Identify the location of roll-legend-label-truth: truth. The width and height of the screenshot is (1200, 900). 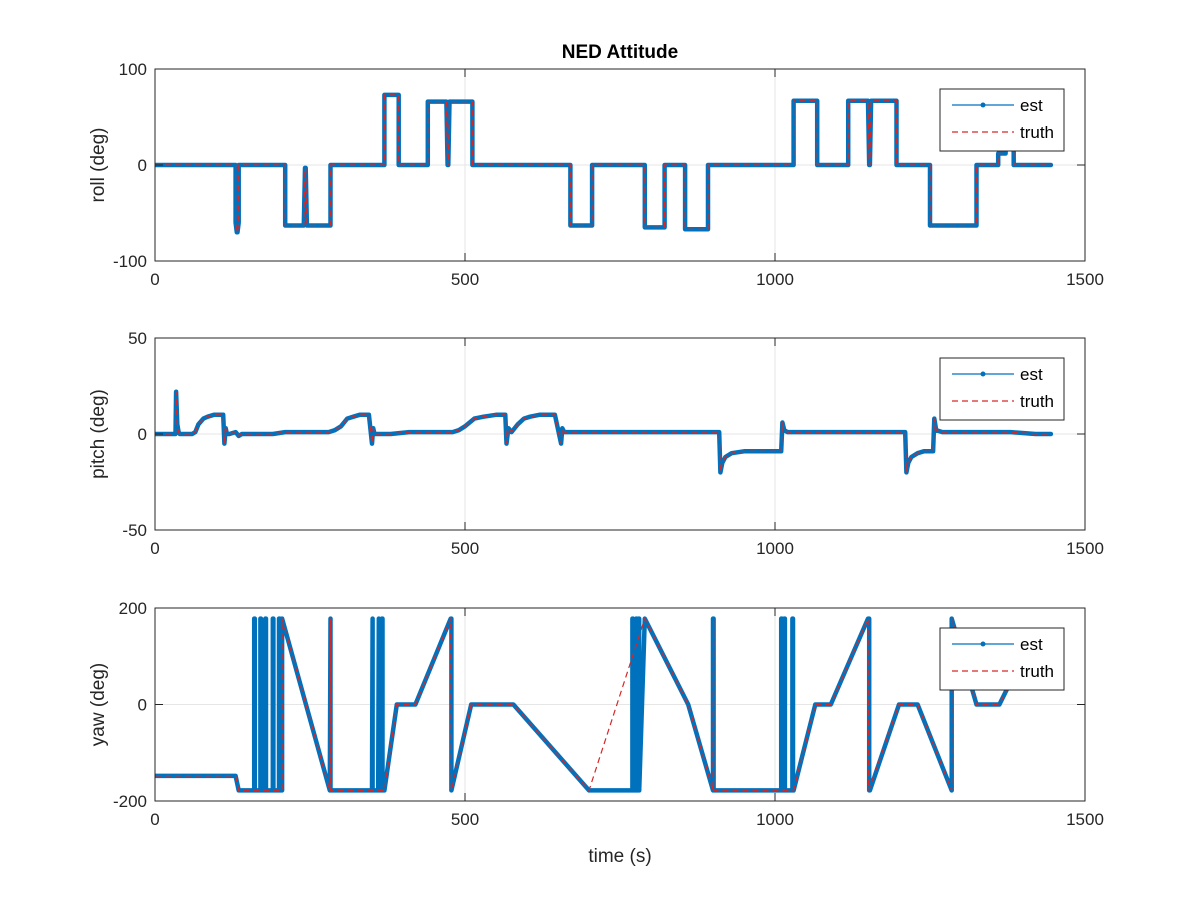
(1037, 132).